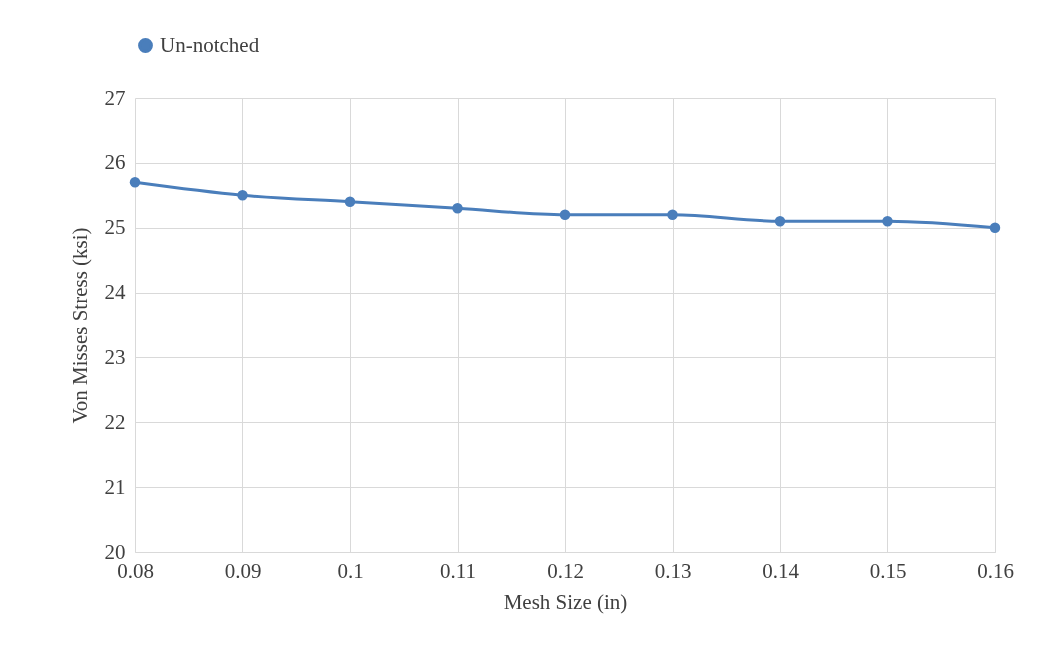  Describe the element at coordinates (79, 325) in the screenshot. I see `y-axis-title: Von Misses Stress (ksi)` at that location.